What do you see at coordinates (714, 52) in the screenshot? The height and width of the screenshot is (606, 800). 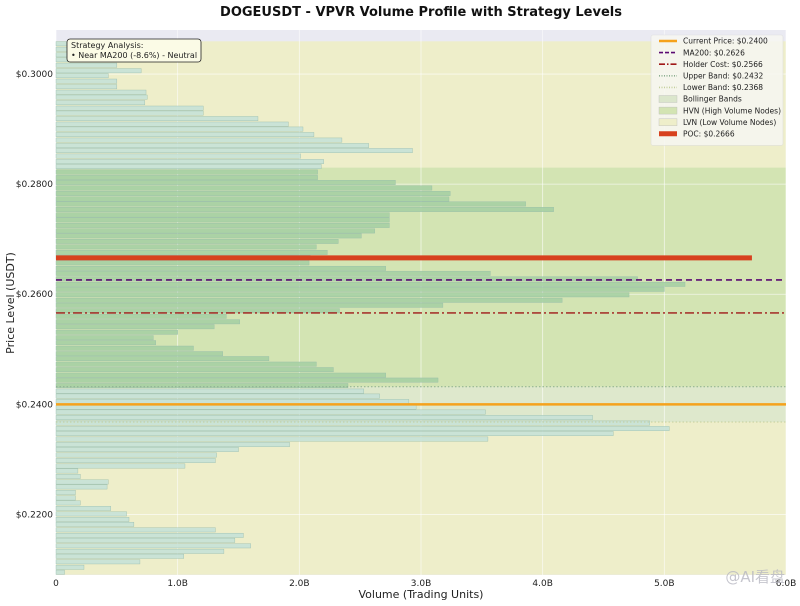 I see `legend-label-1: MA200: $0.2626` at bounding box center [714, 52].